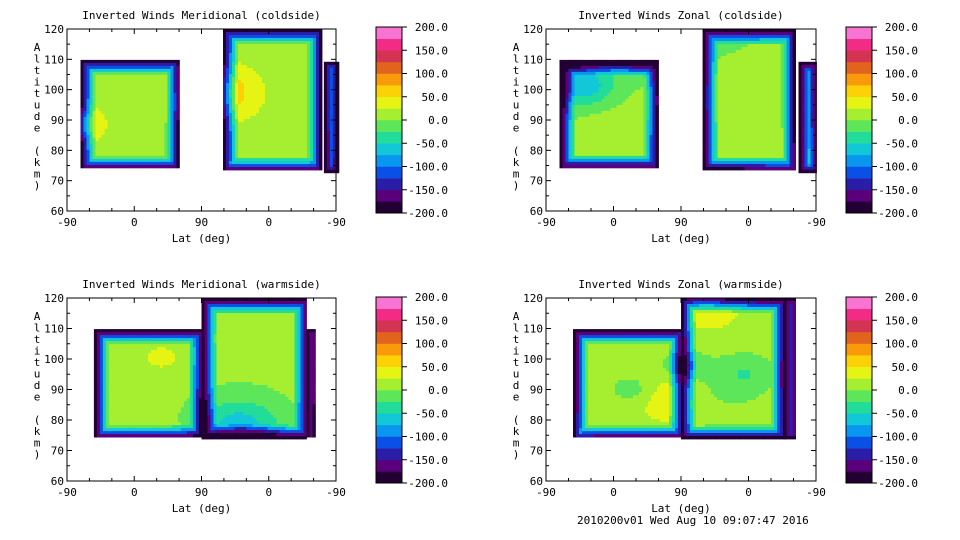 The height and width of the screenshot is (540, 960). What do you see at coordinates (680, 15) in the screenshot?
I see `chart-title: Inverted Winds Zonal (coldside)` at bounding box center [680, 15].